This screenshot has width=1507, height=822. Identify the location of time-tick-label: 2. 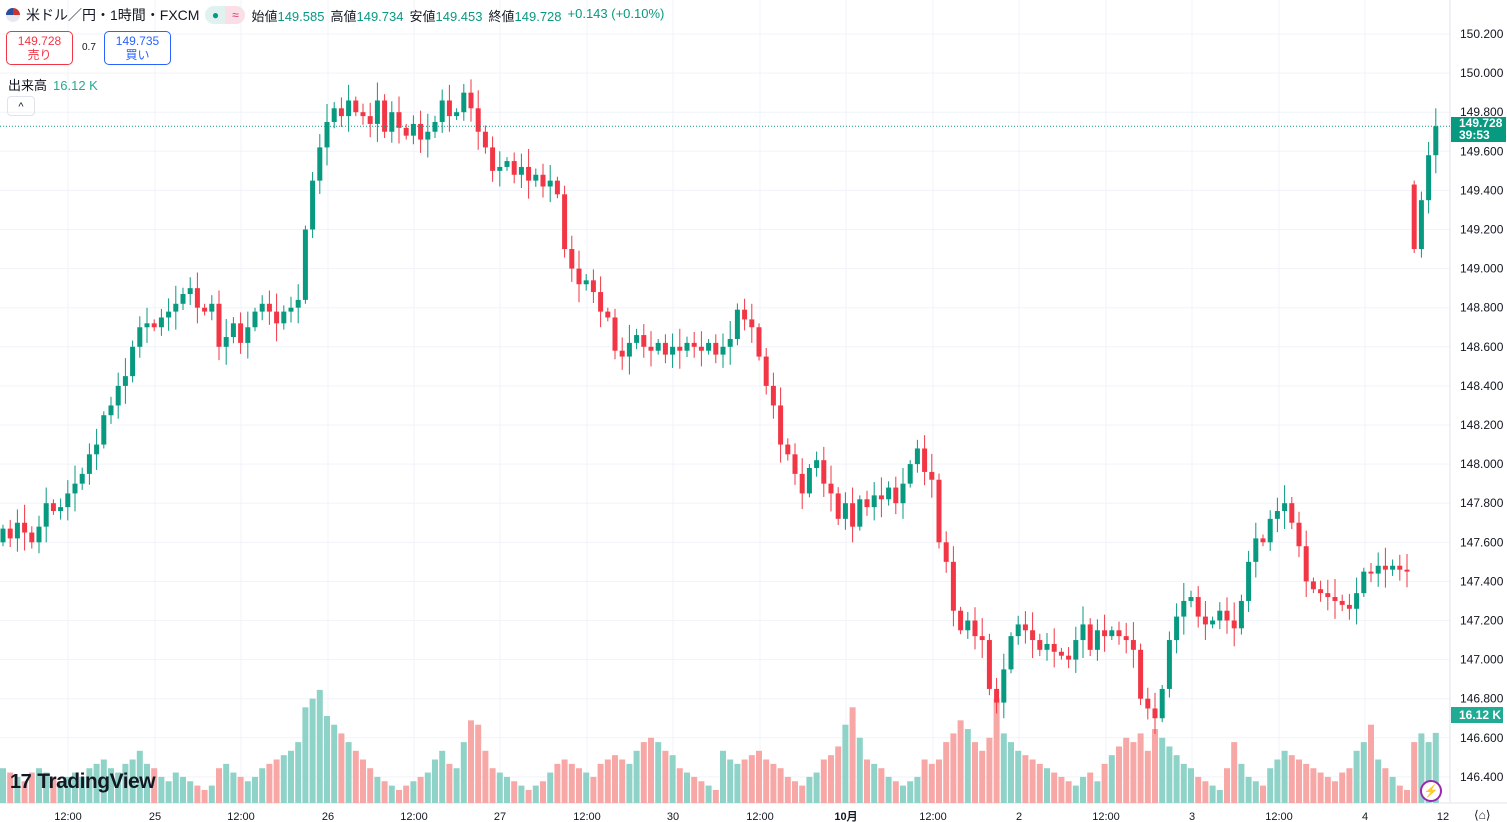
(1019, 816).